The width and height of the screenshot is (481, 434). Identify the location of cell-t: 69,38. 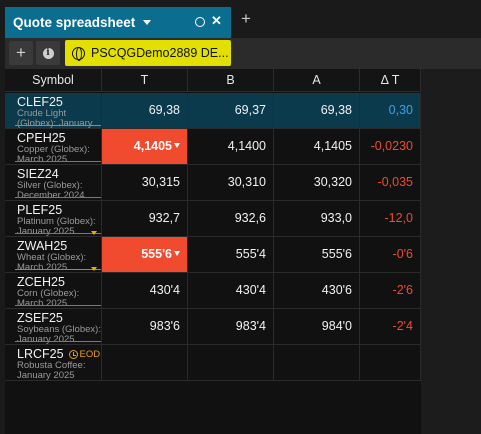
(145, 110).